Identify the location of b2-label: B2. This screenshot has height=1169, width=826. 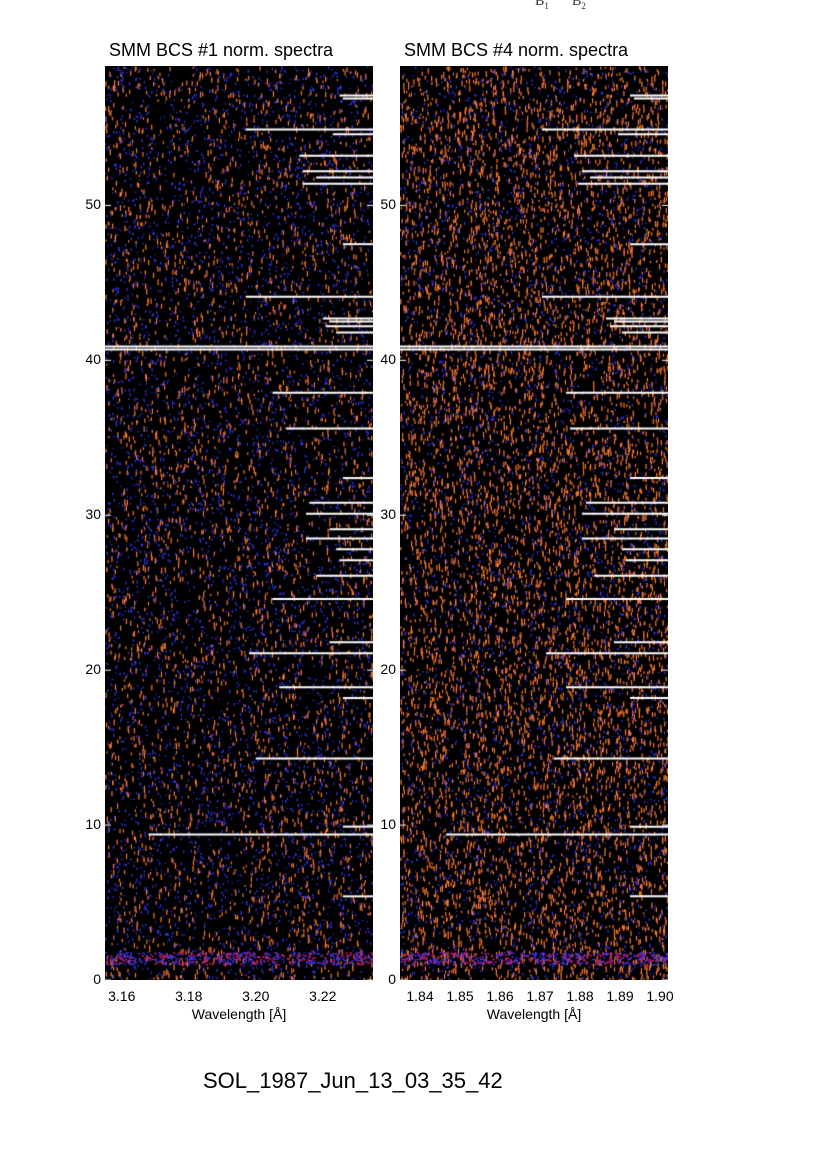
(579, 5).